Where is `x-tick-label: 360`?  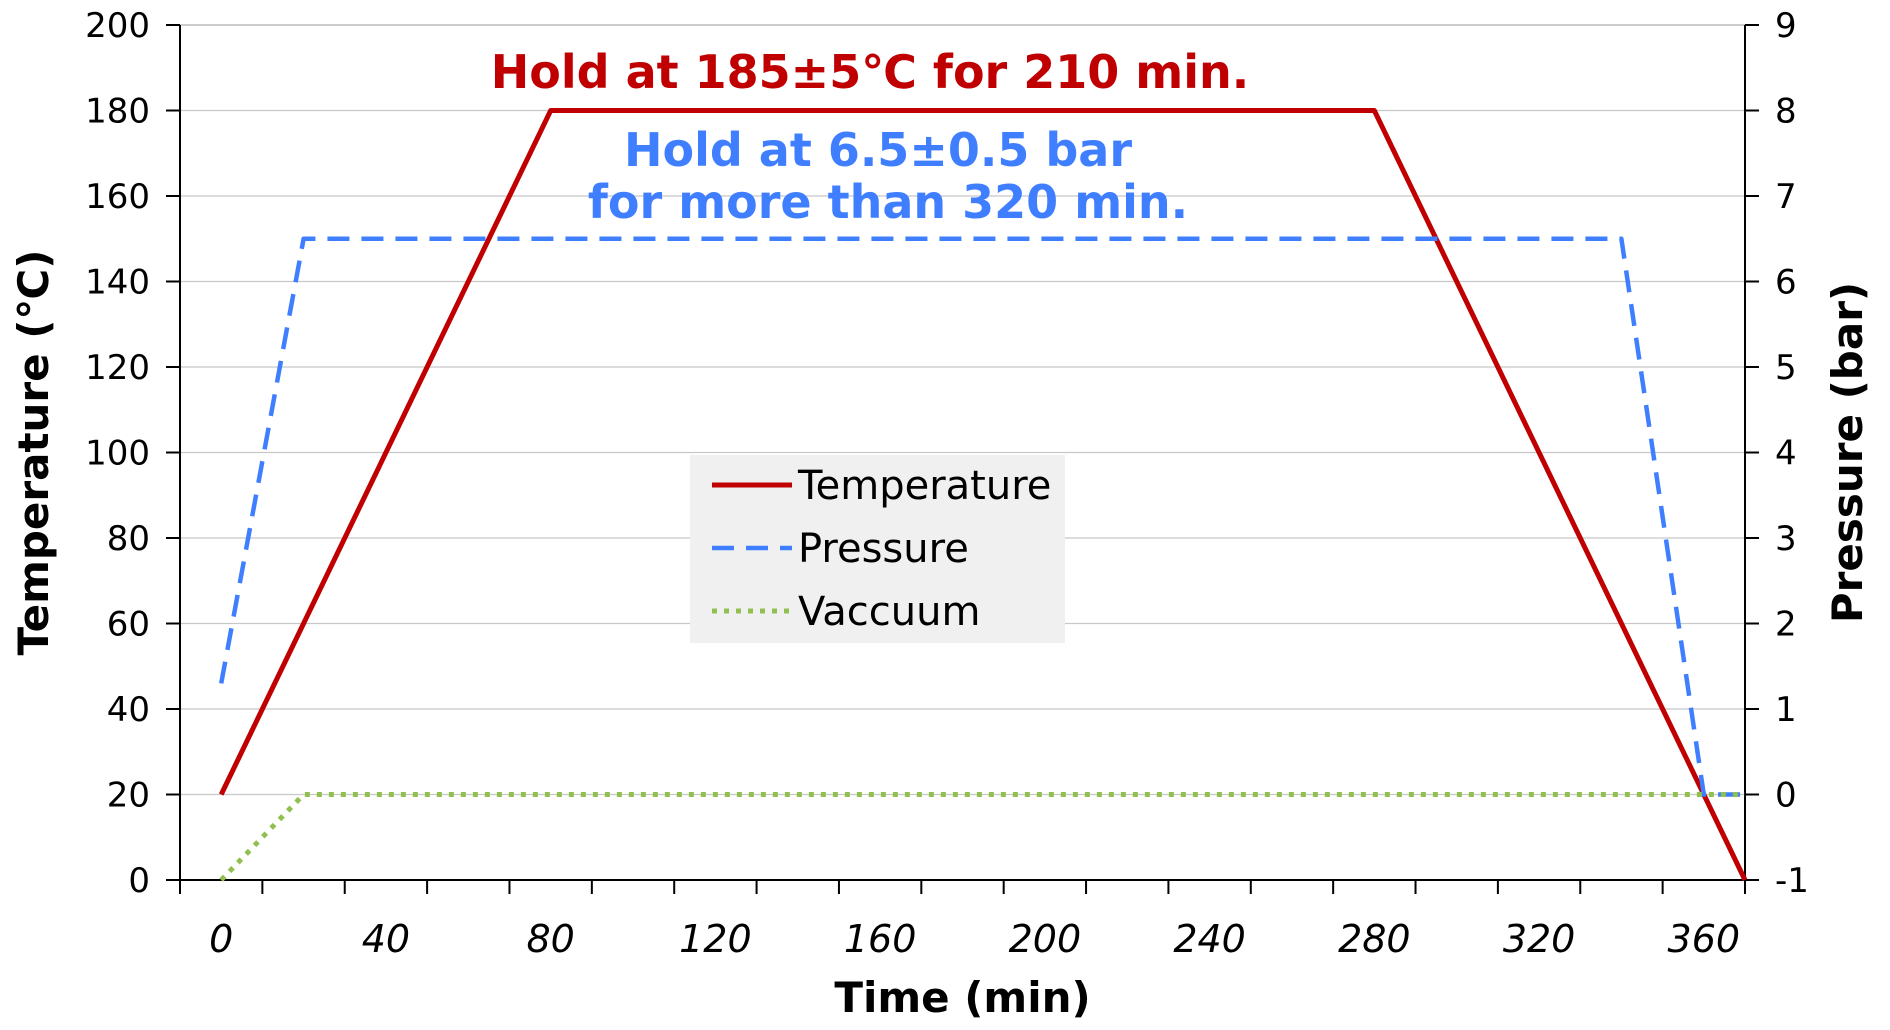 x-tick-label: 360 is located at coordinates (1704, 939).